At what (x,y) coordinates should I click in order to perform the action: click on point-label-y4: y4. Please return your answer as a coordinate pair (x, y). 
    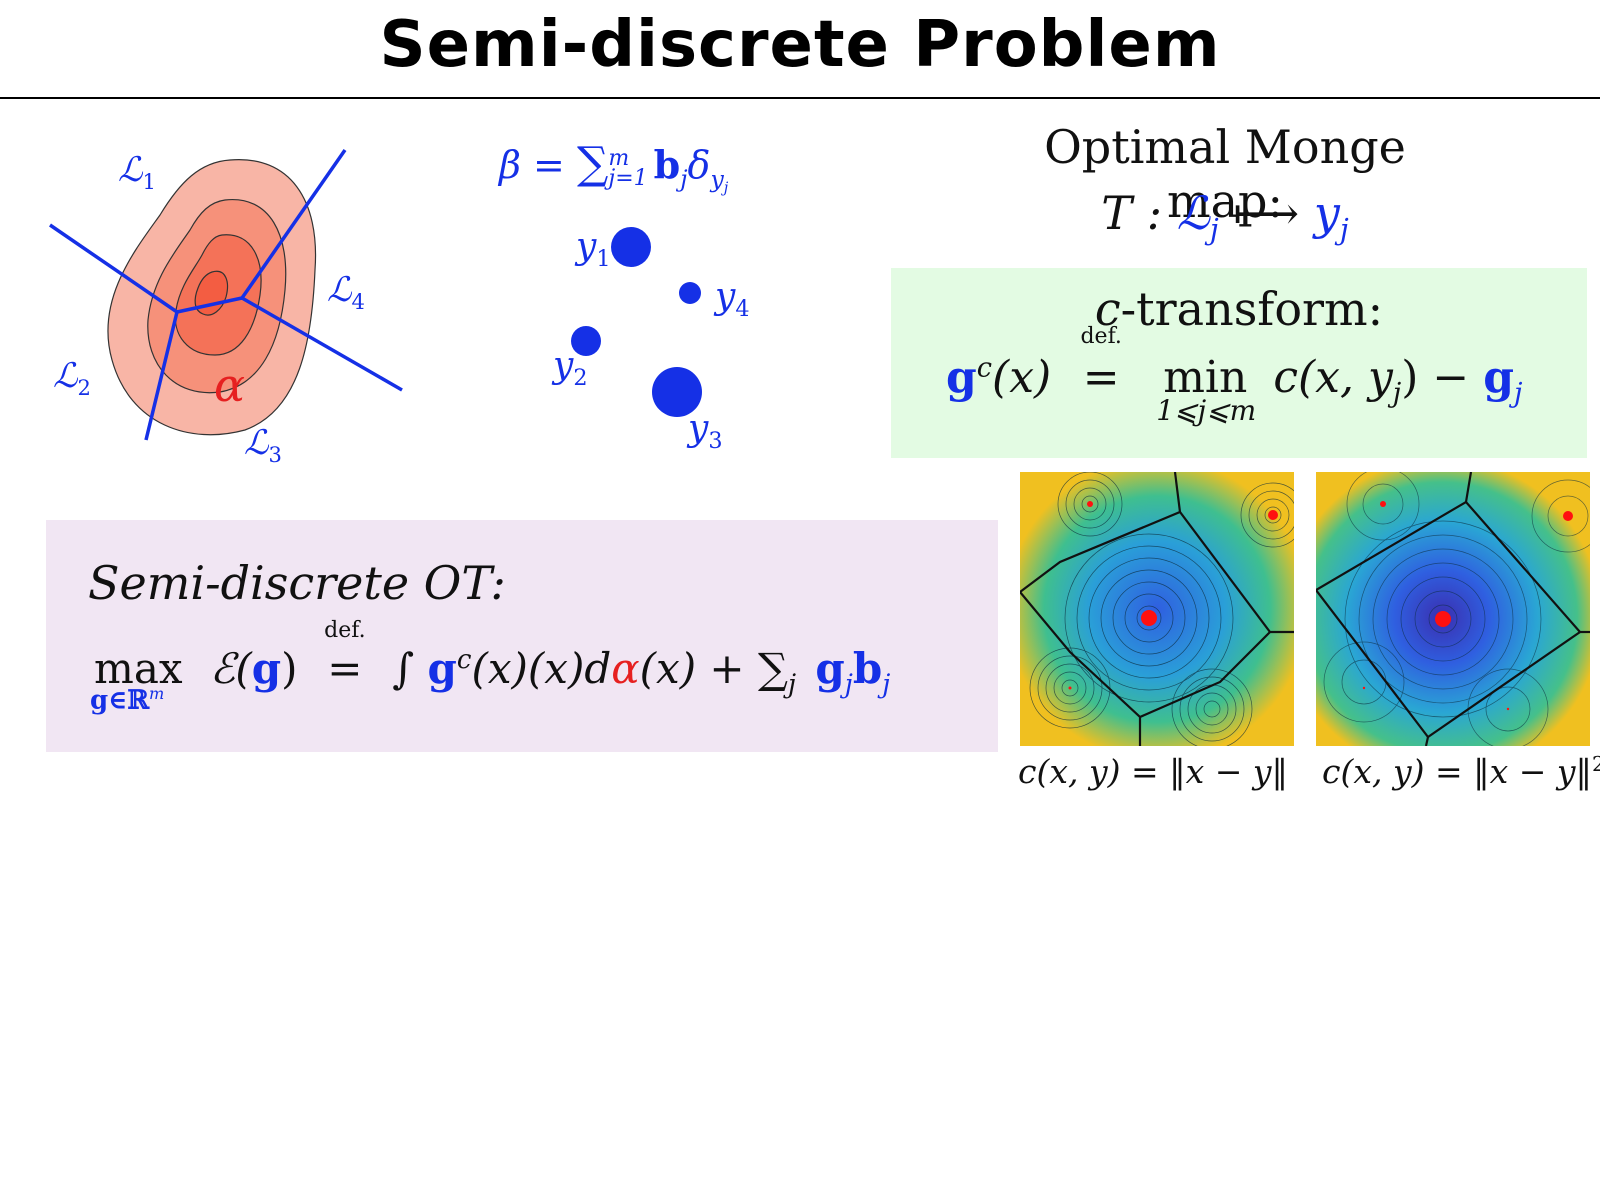
    Looking at the image, I should click on (732, 299).